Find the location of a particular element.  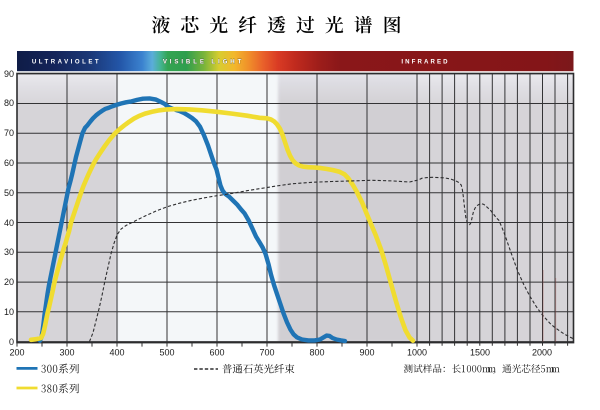

svg-text: 400 is located at coordinates (116, 353).